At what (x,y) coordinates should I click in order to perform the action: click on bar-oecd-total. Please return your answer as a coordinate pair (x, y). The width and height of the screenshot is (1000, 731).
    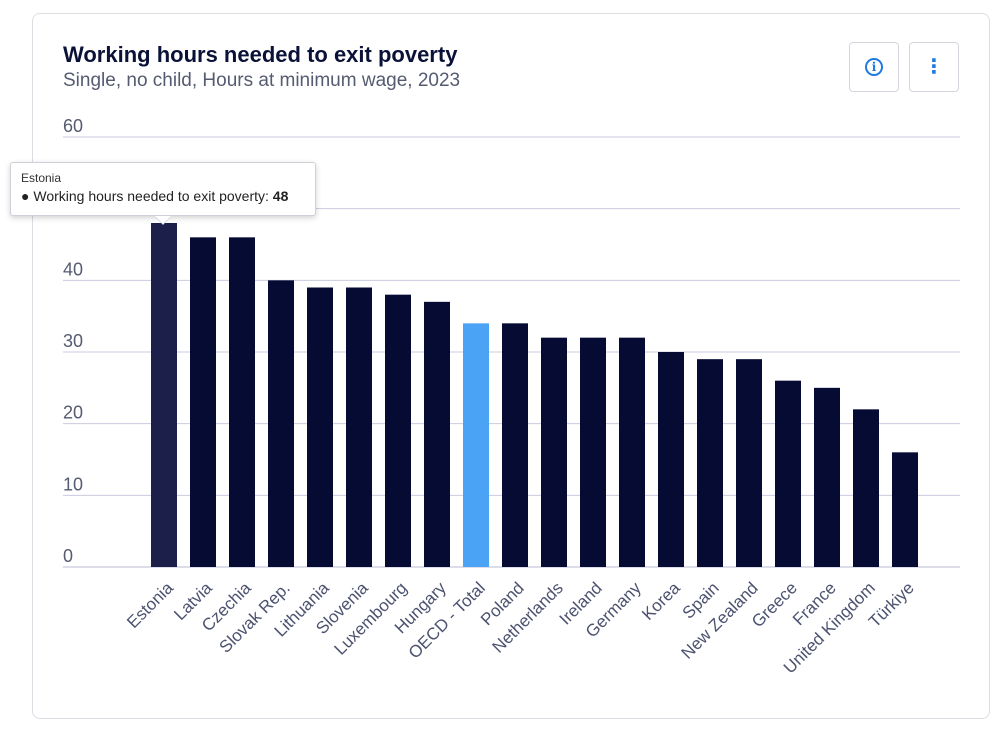
    Looking at the image, I should click on (476, 445).